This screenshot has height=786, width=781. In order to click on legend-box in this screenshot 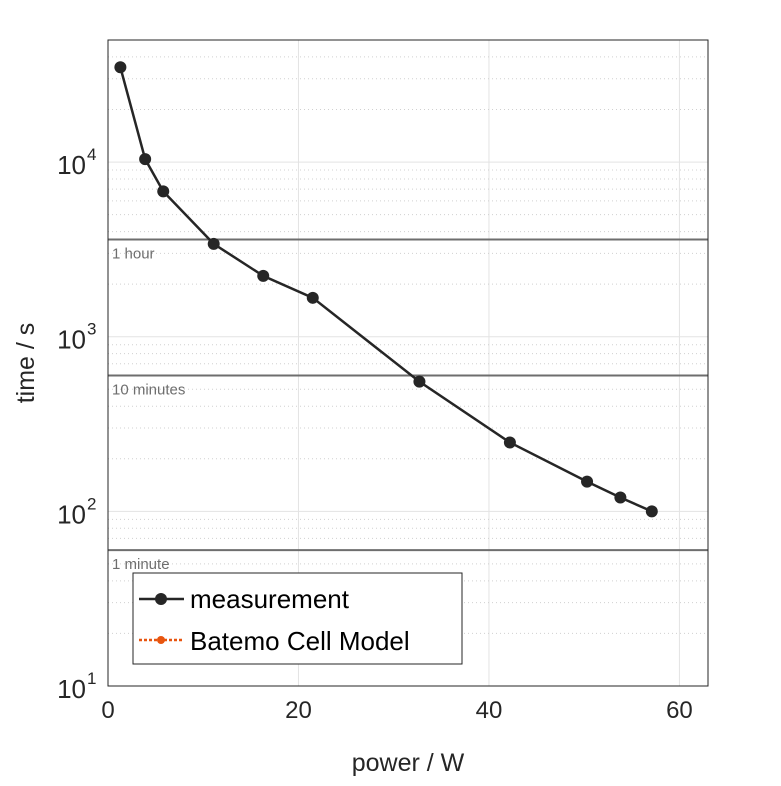, I will do `click(297, 618)`.